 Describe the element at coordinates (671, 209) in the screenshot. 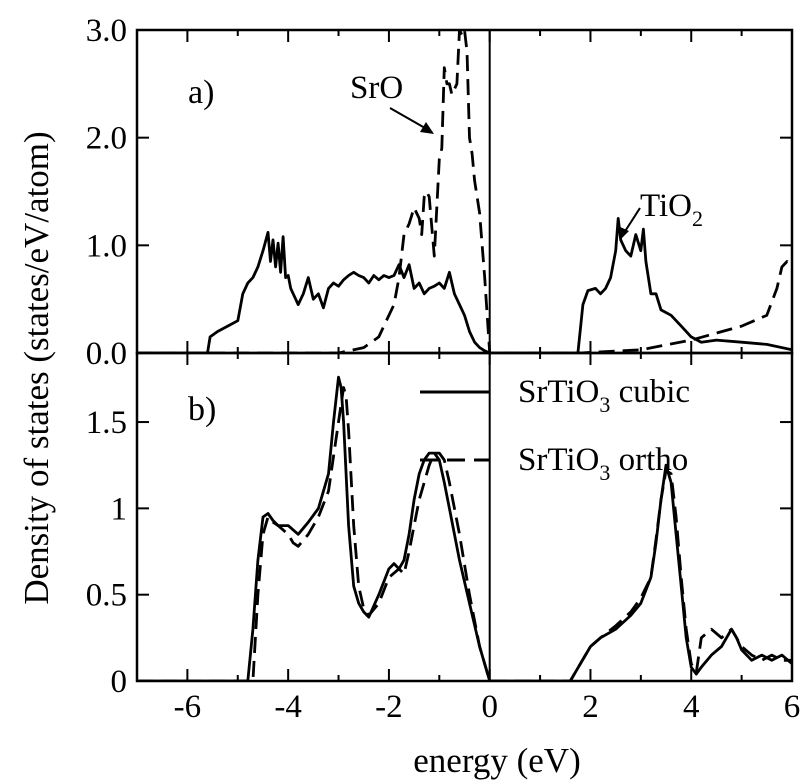

I see `tio2-annotation: TiO2` at that location.